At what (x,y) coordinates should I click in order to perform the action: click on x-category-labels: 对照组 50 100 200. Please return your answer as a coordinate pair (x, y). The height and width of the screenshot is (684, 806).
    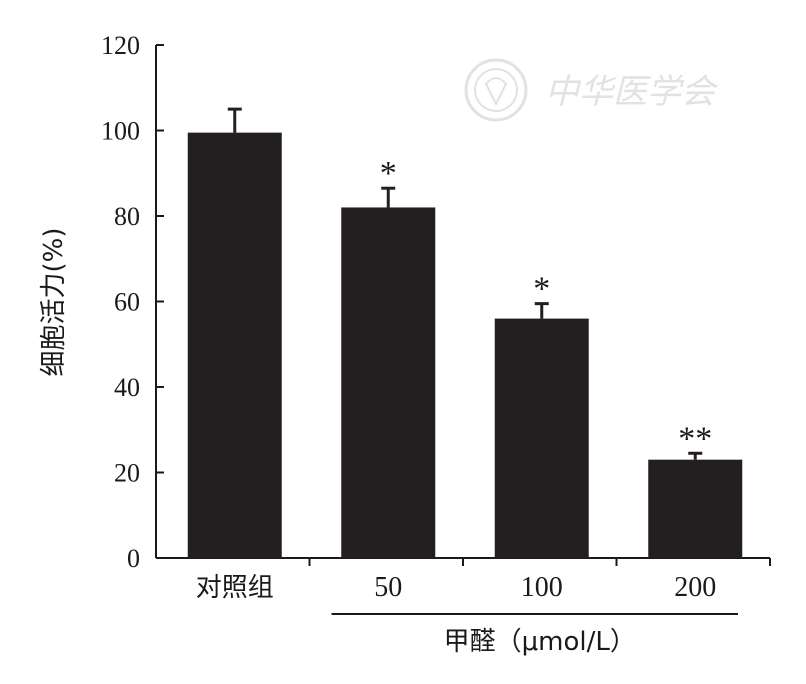
    Looking at the image, I should click on (456, 587).